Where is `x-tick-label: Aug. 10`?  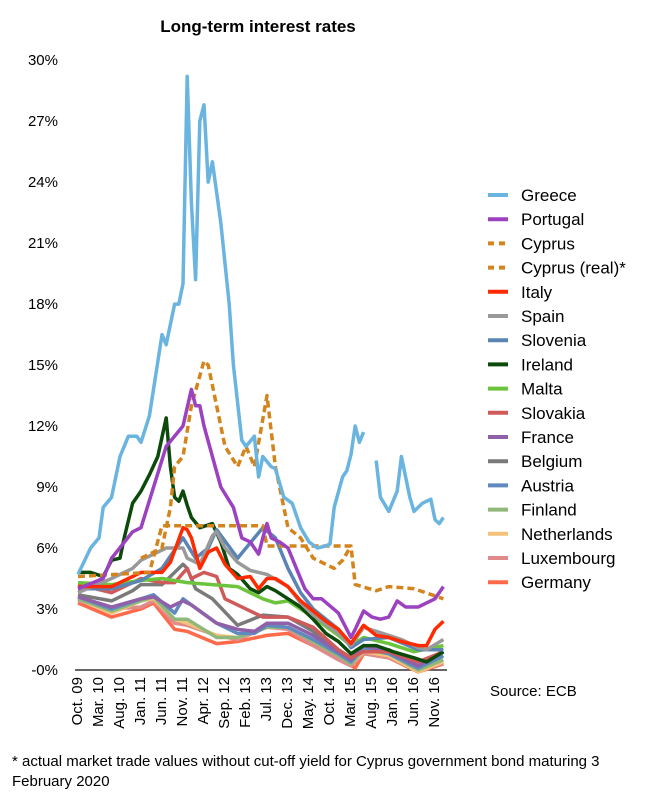 x-tick-label: Aug. 10 is located at coordinates (119, 703).